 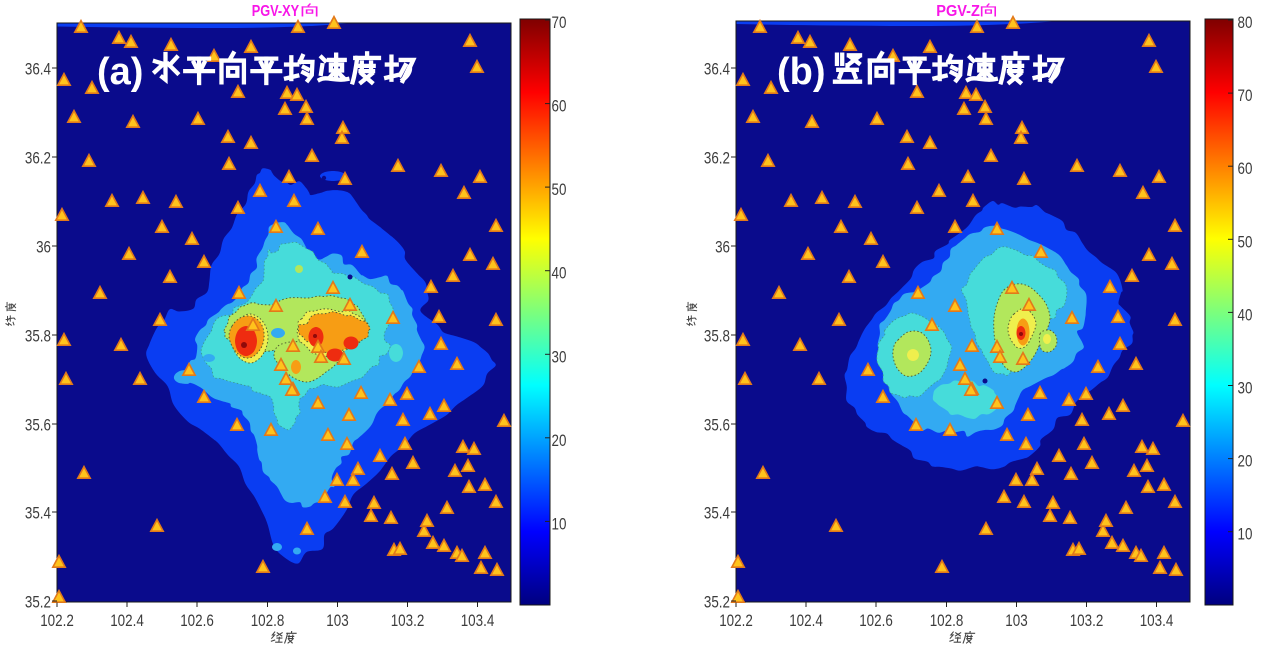 What do you see at coordinates (801, 72) in the screenshot?
I see `svg-text: (b)` at bounding box center [801, 72].